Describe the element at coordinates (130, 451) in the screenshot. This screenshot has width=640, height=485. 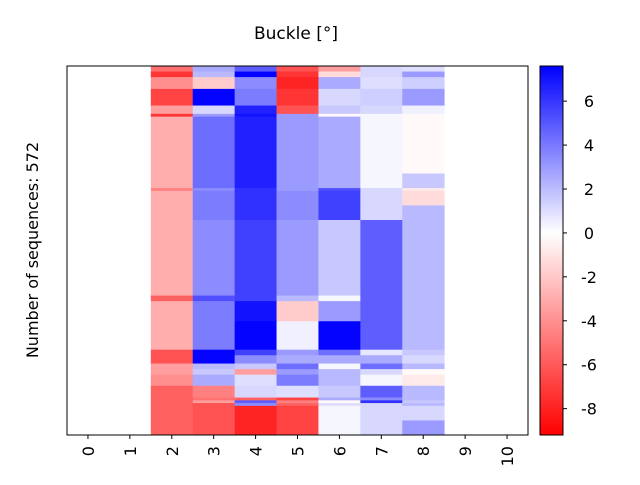
I see `x-tick-label: 1` at that location.